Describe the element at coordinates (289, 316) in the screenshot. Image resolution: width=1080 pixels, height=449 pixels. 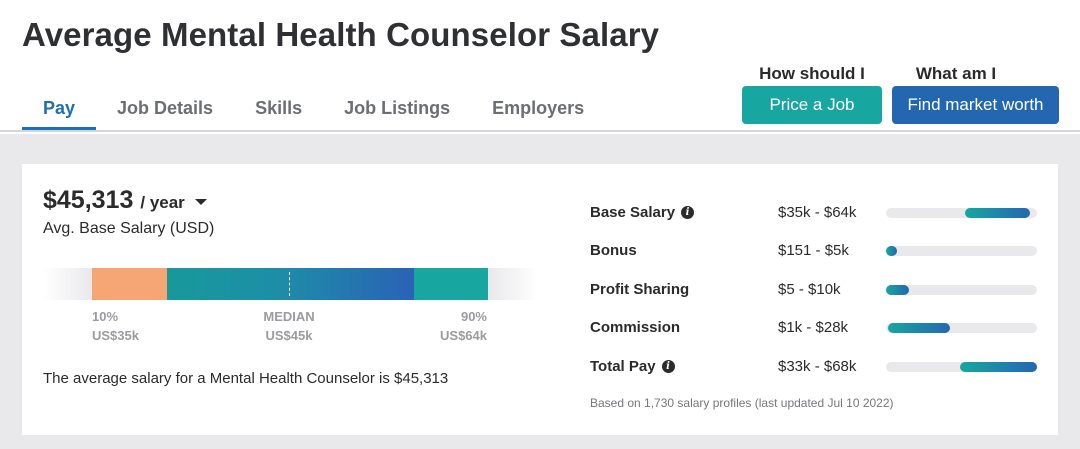
I see `median-label: MEDIAN` at that location.